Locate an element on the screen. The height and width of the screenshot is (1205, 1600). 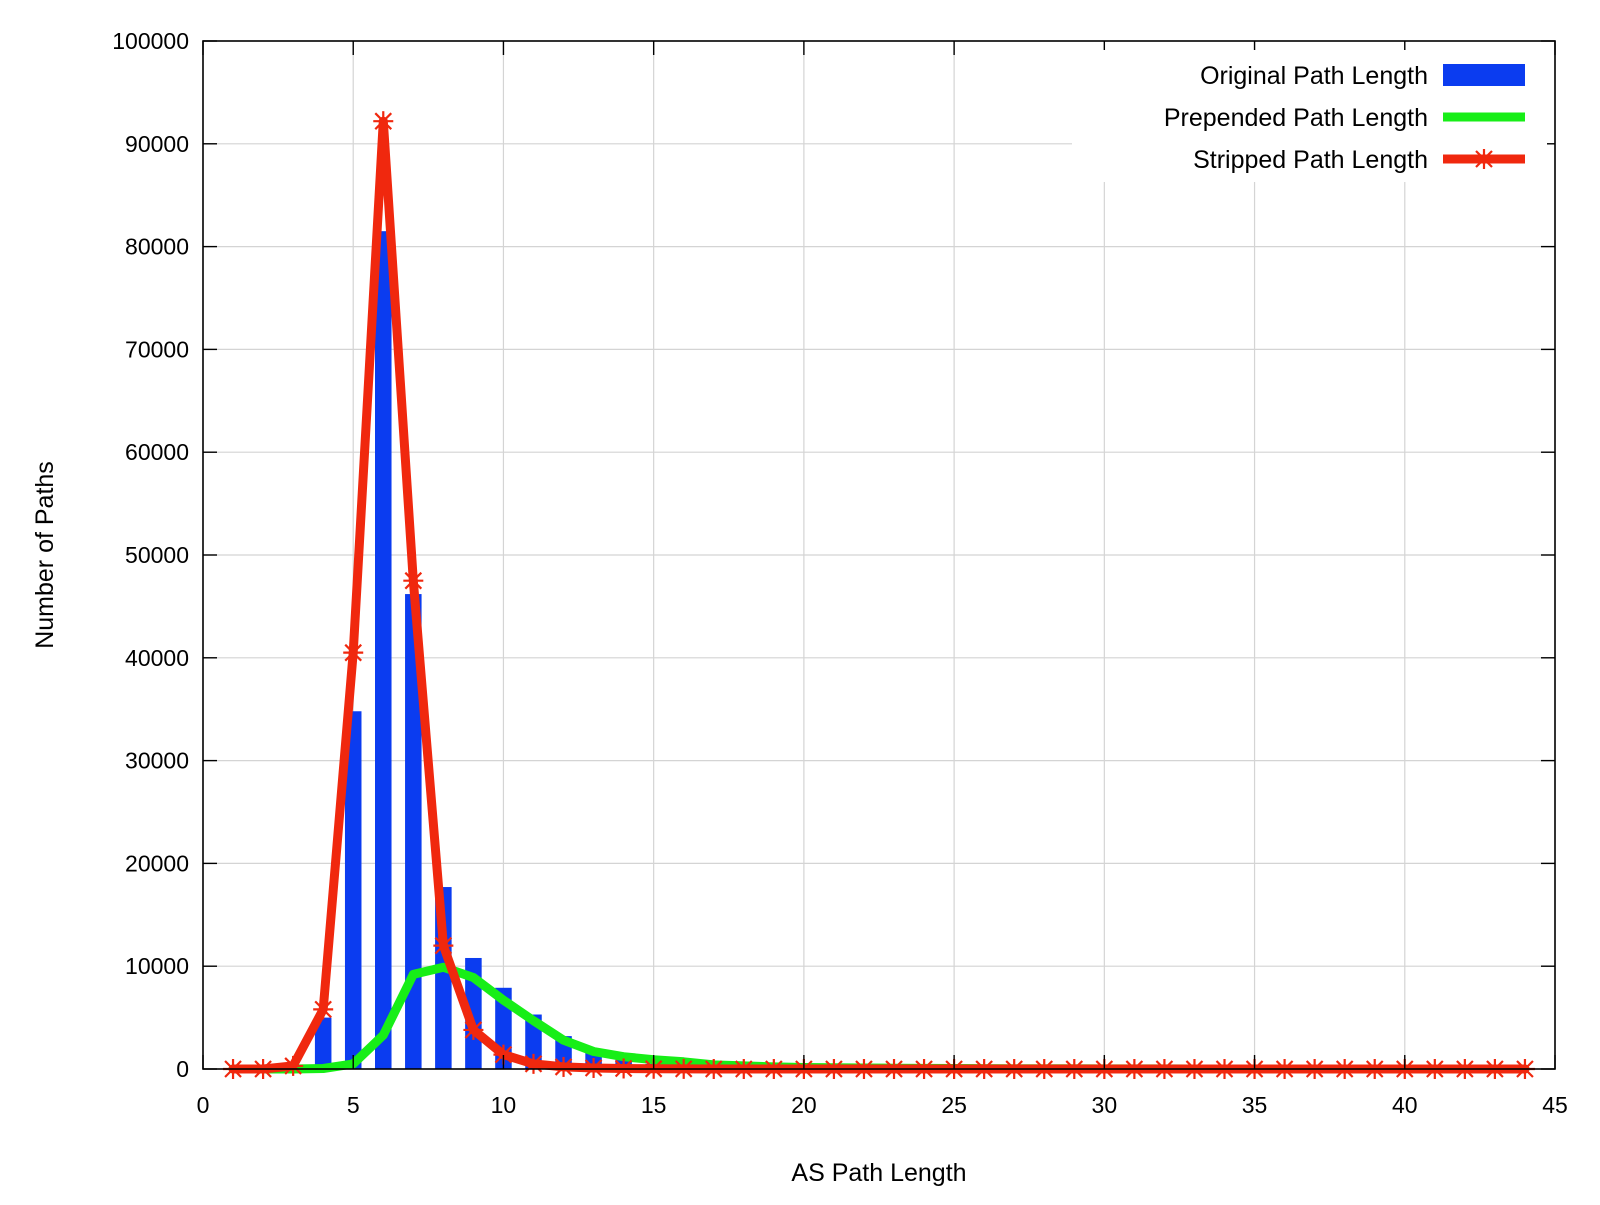
y-tick-label: 20000 is located at coordinates (157, 863).